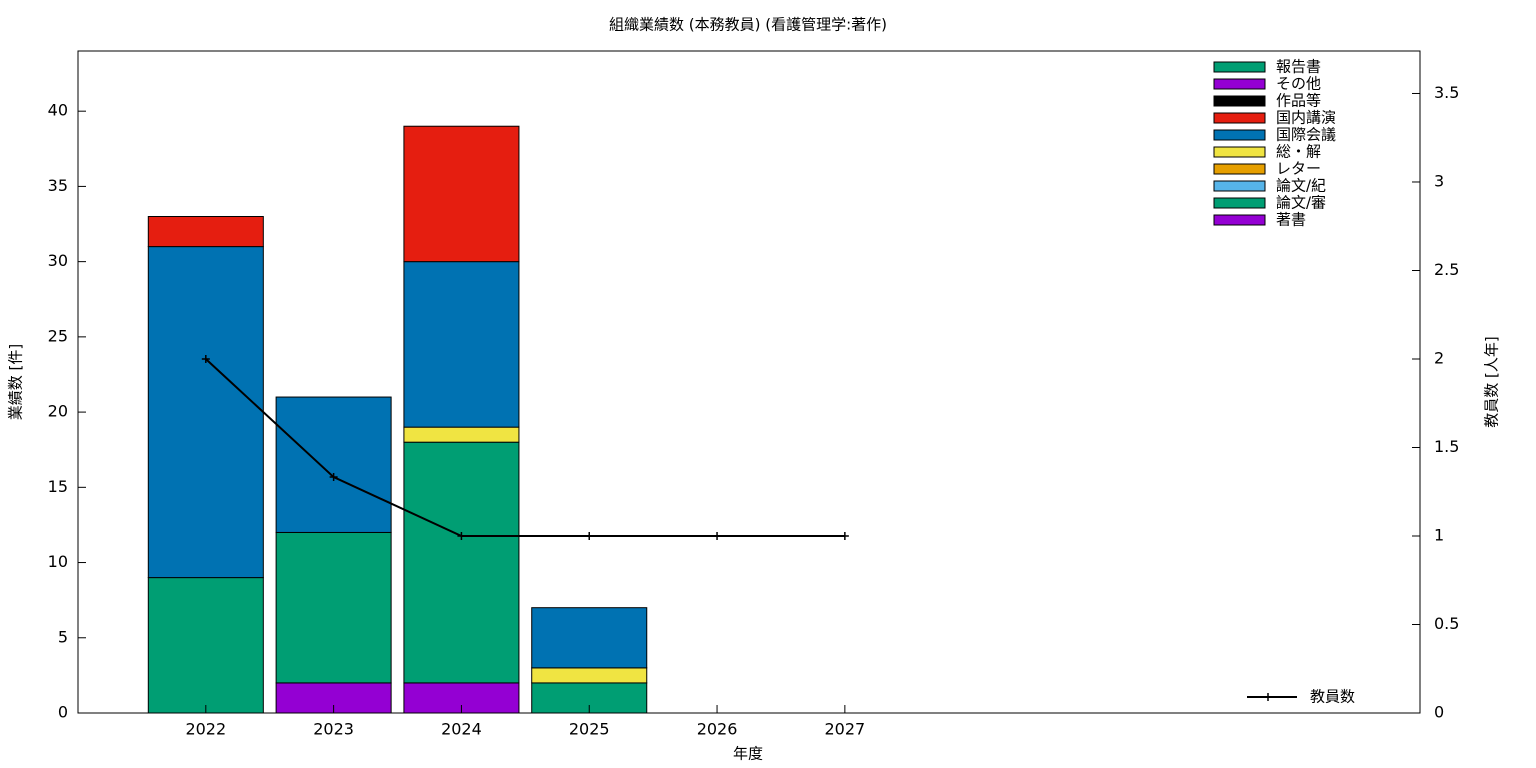  Describe the element at coordinates (748, 25) in the screenshot. I see `chart-title: 組織業績数 (本務教員) (看護管理学:著作)` at that location.